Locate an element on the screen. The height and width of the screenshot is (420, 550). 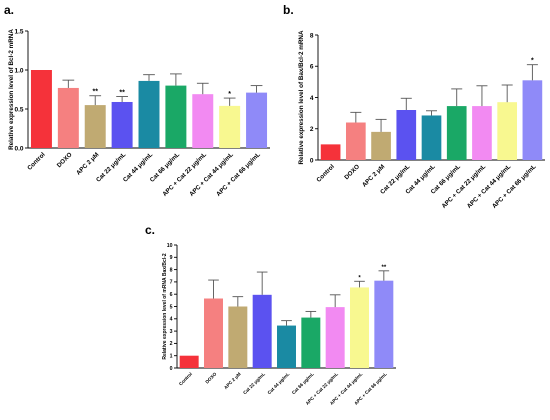
y-tick-label: 3 is located at coordinates (171, 332).